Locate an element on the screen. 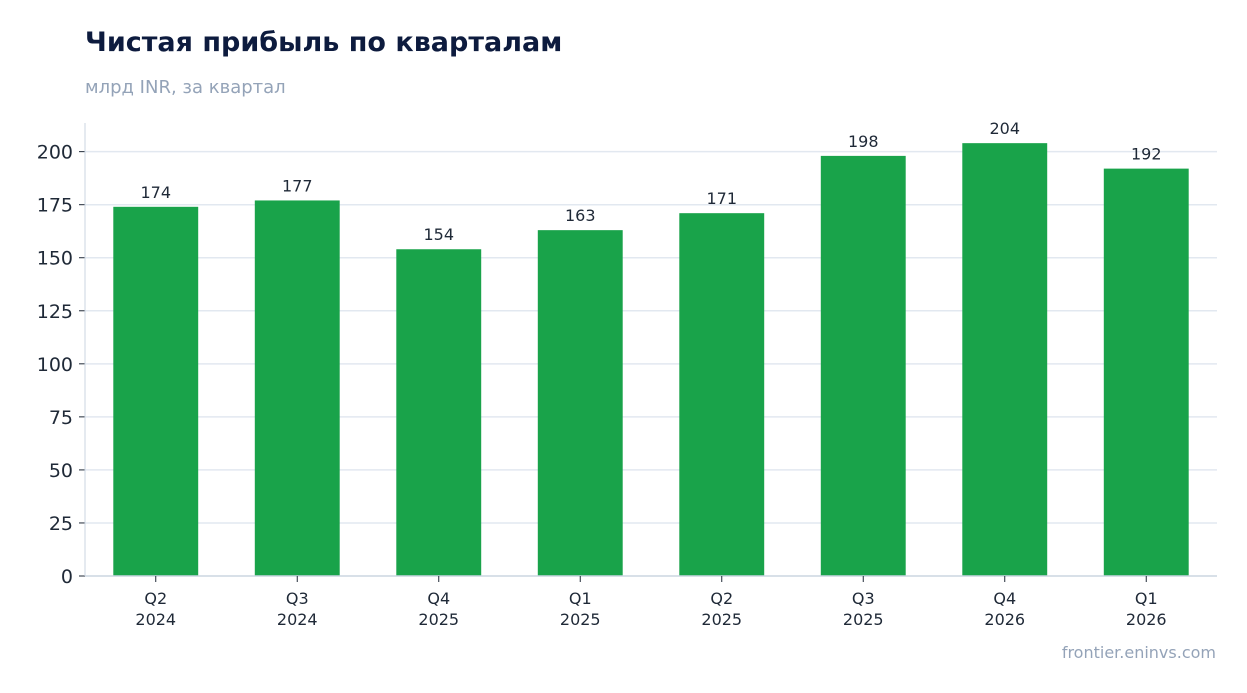 Image resolution: width=1247 pixels, height=693 pixels. data-label: 174 is located at coordinates (155, 192).